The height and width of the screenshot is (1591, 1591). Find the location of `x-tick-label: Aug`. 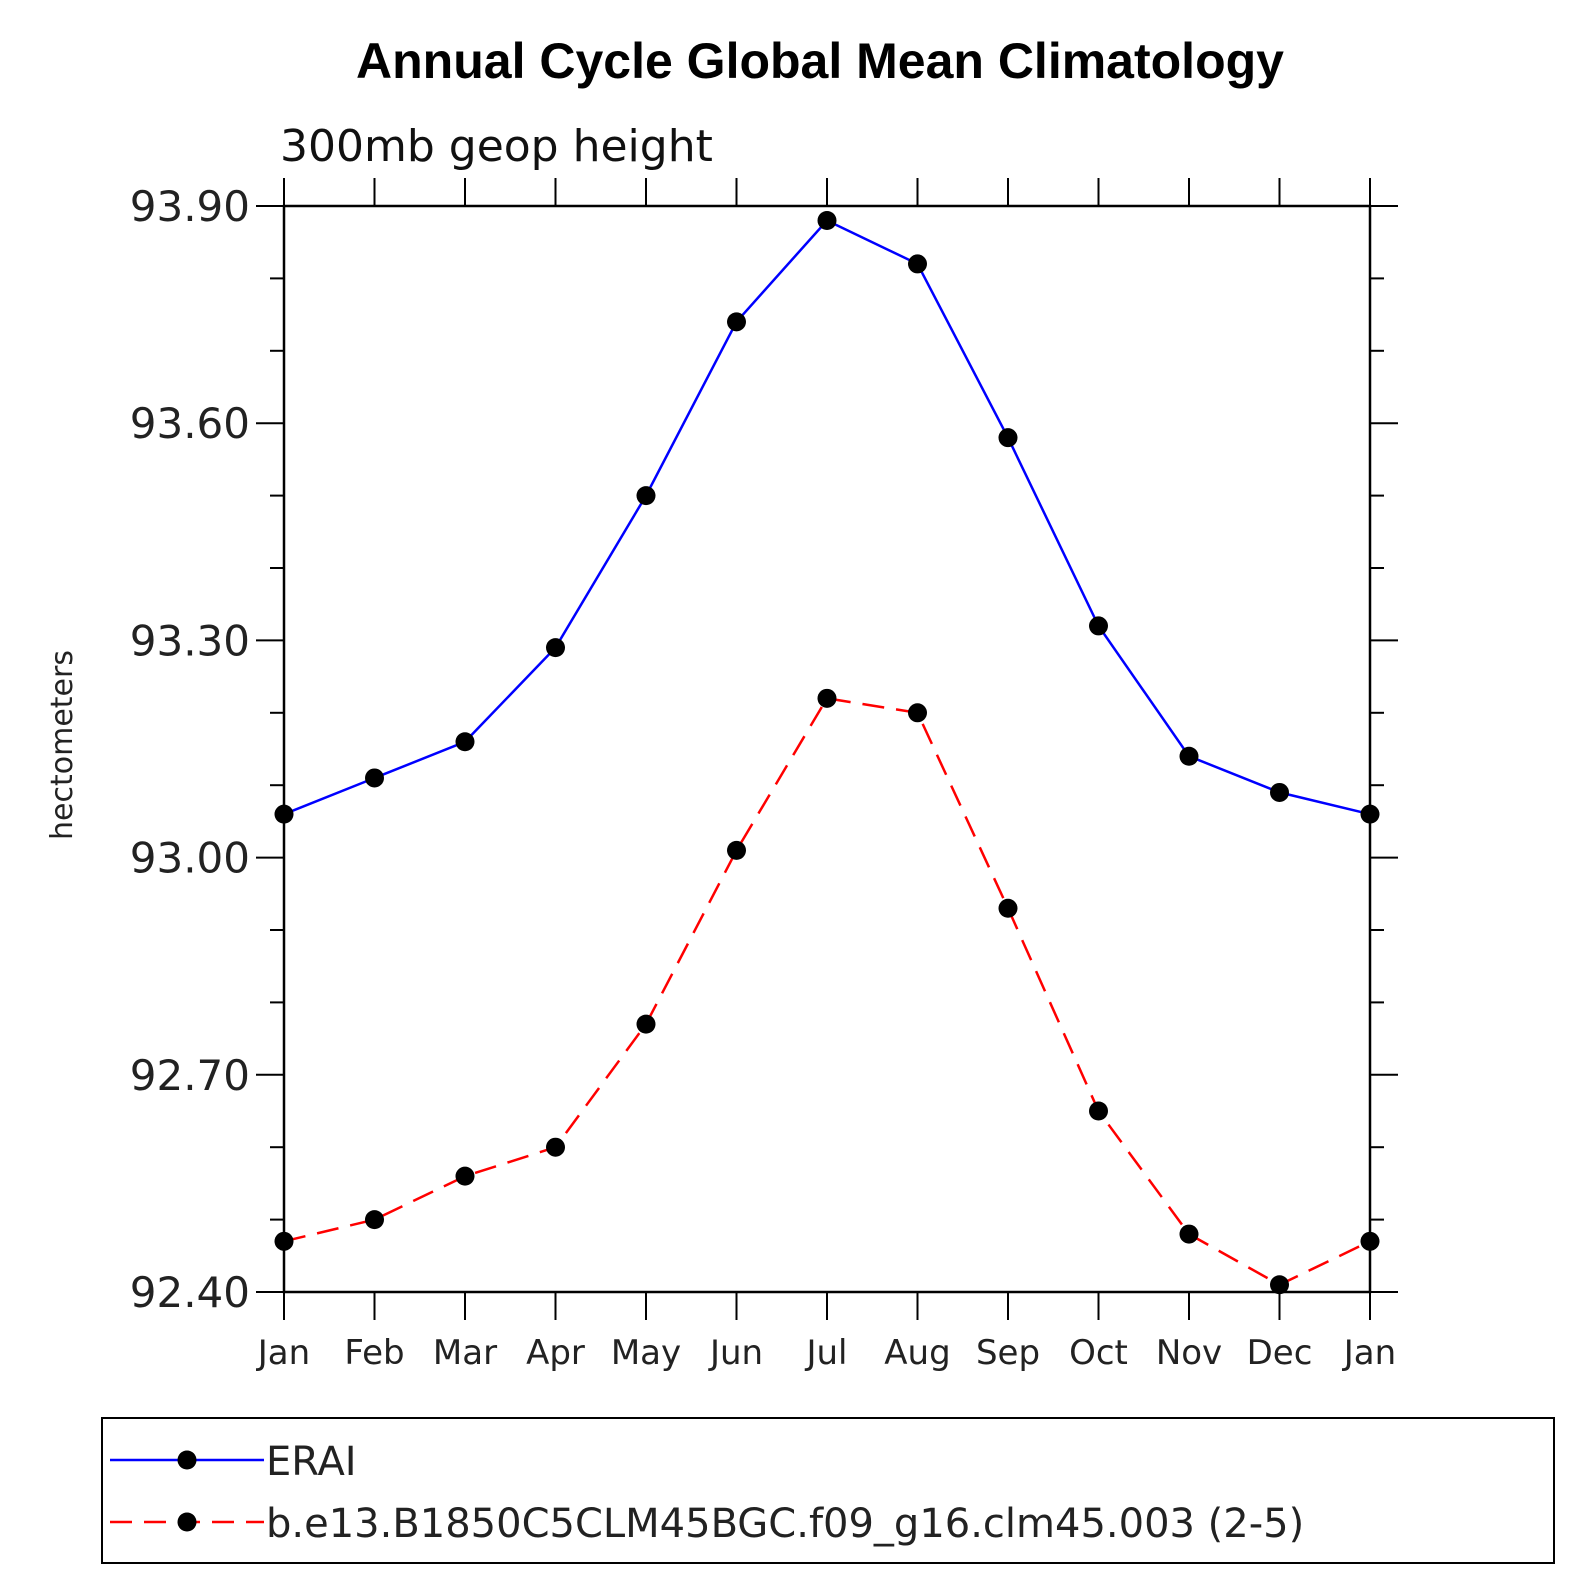

x-tick-label: Aug is located at coordinates (917, 1353).